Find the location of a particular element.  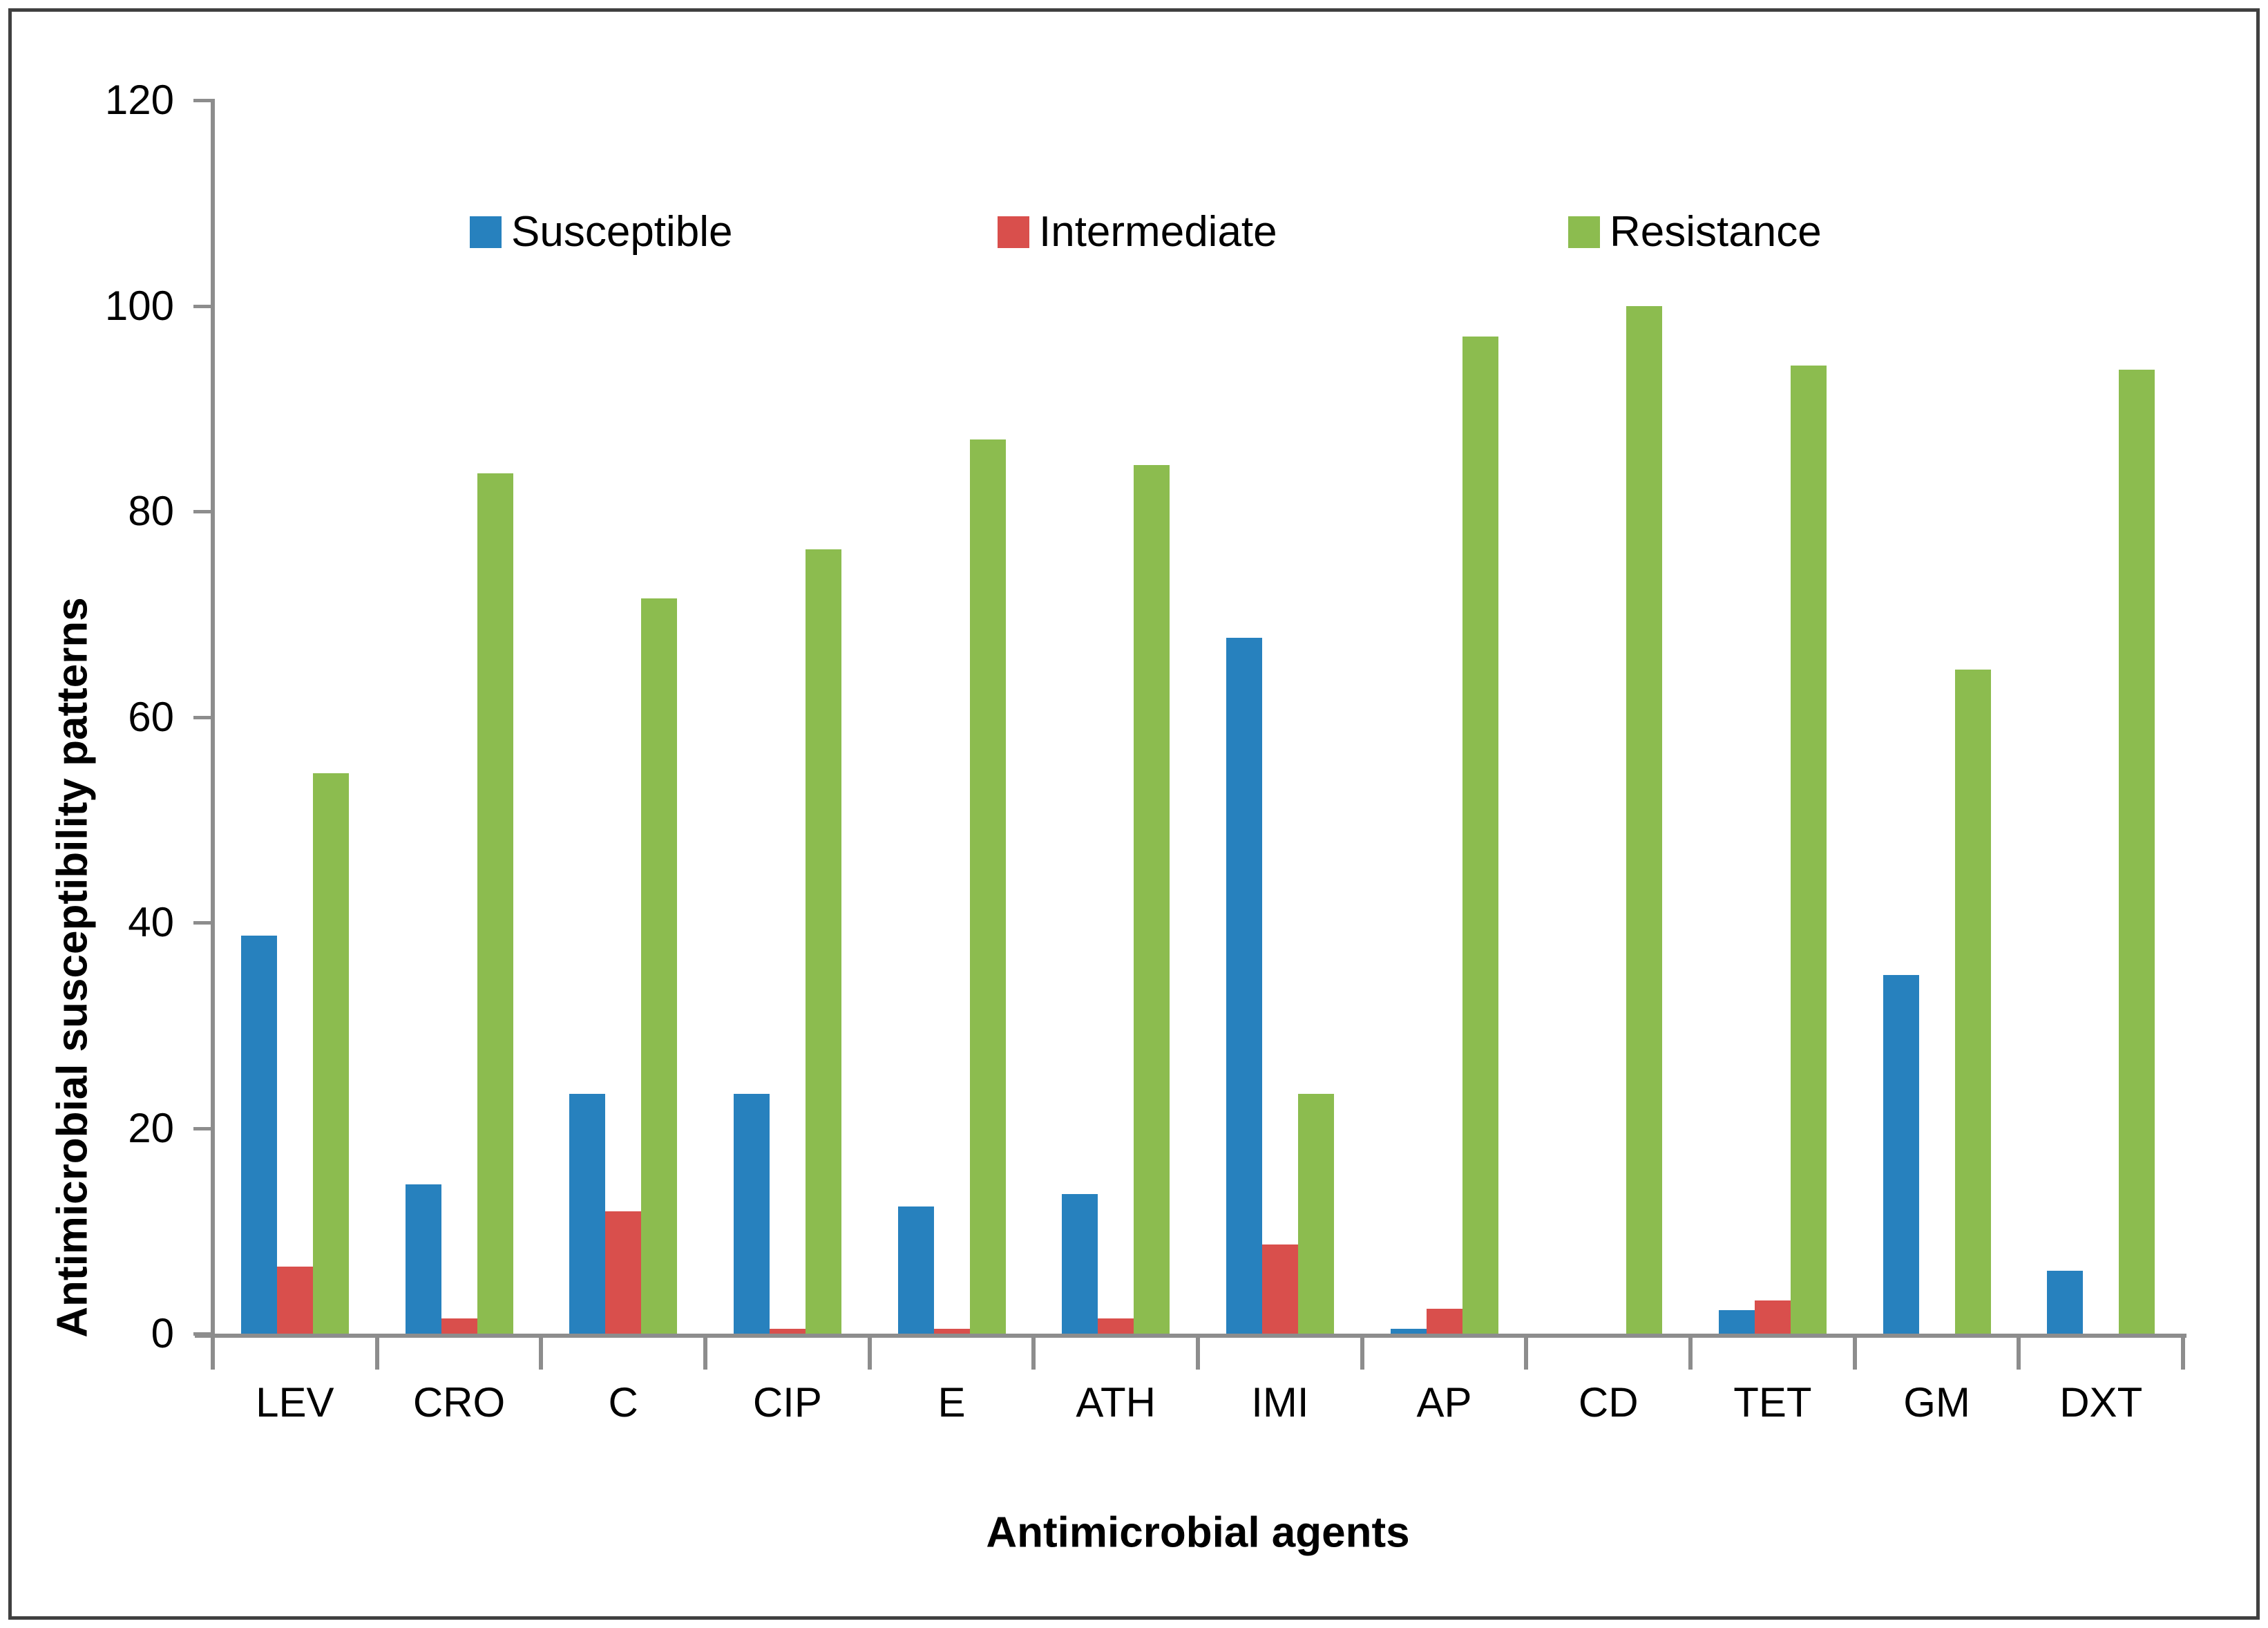

bar-cro-resistance is located at coordinates (495, 903).